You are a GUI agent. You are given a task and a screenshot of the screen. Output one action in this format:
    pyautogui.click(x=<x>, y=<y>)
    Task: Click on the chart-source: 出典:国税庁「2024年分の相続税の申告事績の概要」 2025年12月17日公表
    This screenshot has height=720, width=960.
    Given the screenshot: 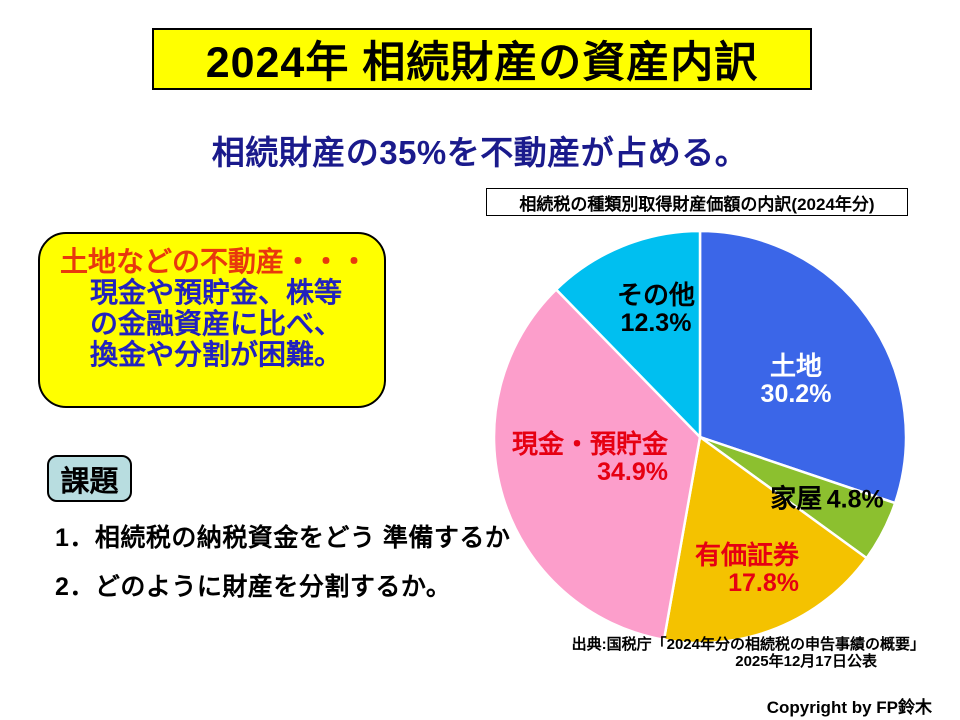 What is the action you would take?
    pyautogui.click(x=748, y=653)
    